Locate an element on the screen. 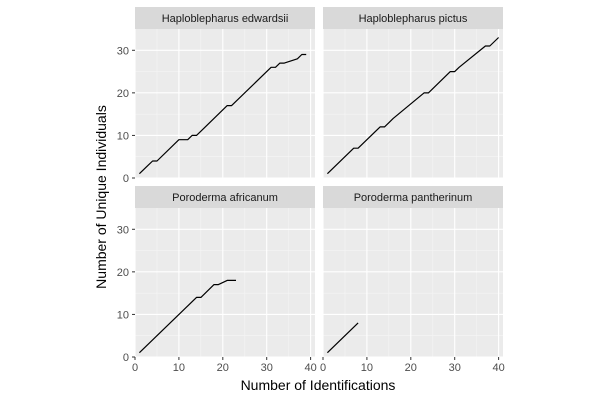 The width and height of the screenshot is (600, 405). panel-1: Haploblepharus edwardsii is located at coordinates (224, 93).